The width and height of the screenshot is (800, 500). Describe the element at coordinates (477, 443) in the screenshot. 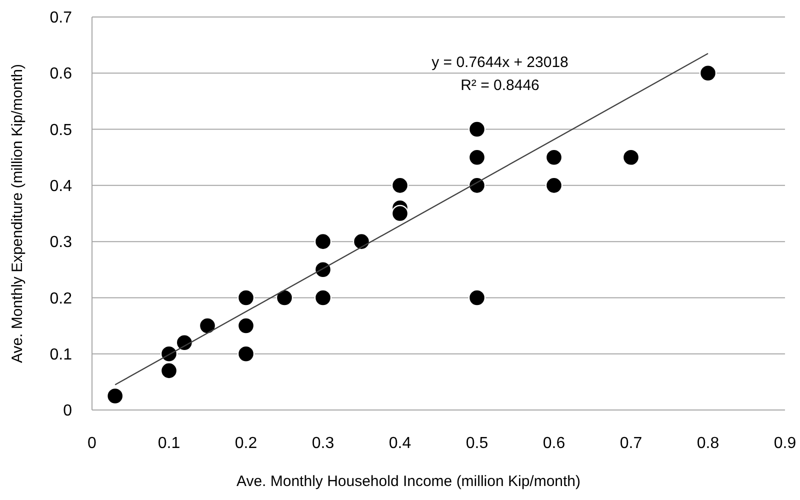

I see `x-tick-label: 0.5` at that location.